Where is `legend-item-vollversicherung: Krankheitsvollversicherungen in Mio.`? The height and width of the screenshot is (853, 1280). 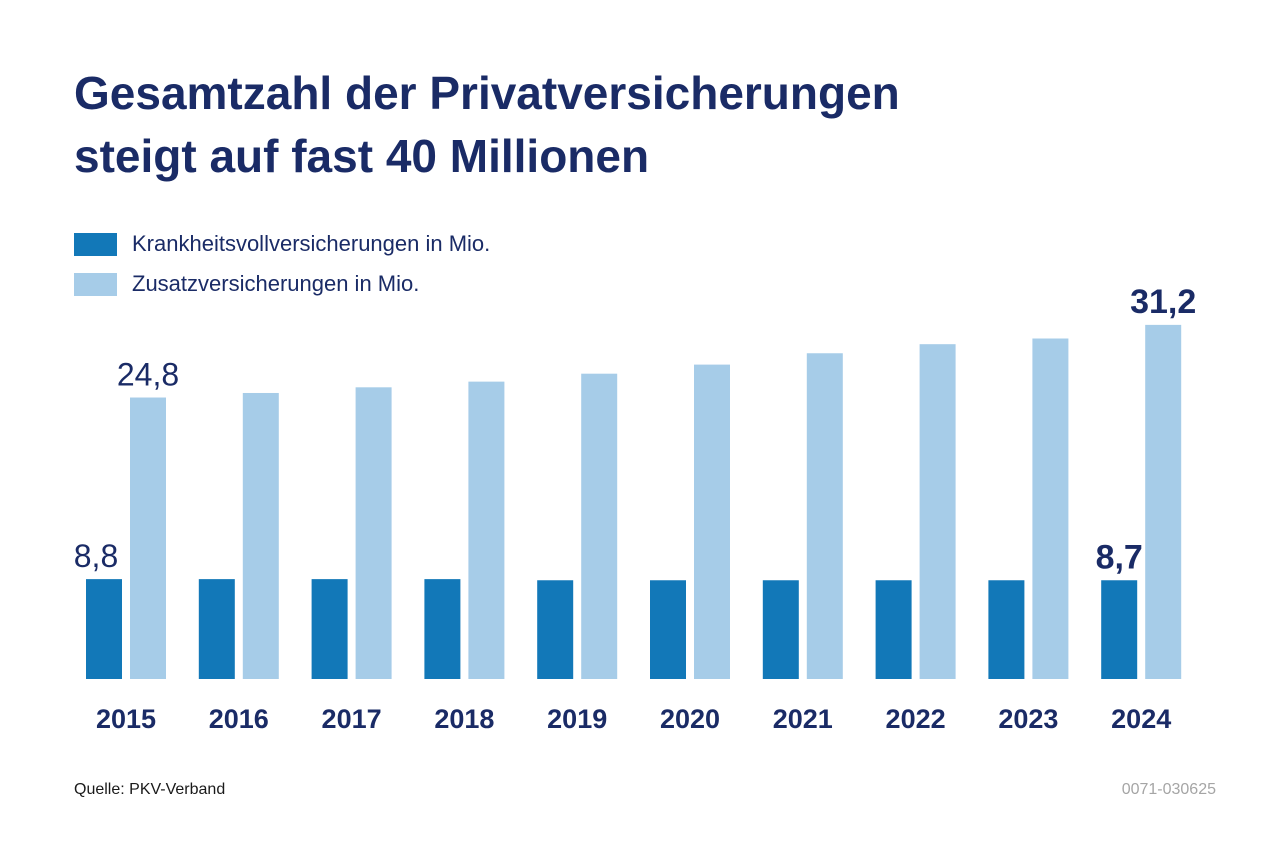
legend-item-vollversicherung: Krankheitsvollversicherungen in Mio. is located at coordinates (282, 244).